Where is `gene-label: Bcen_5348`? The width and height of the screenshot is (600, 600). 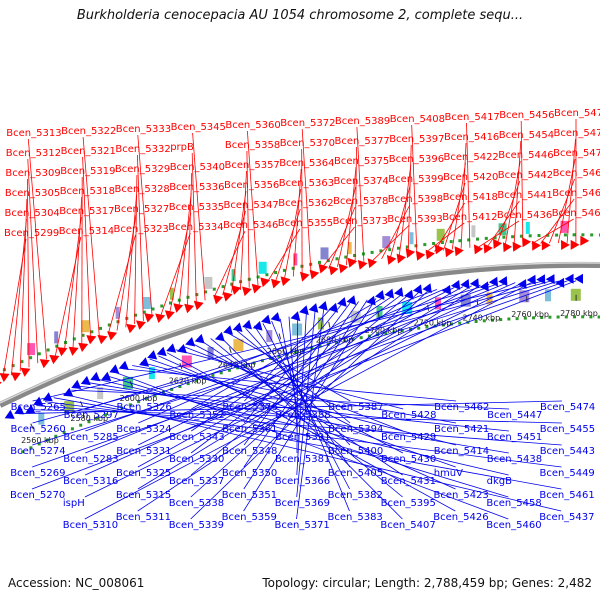 gene-label: Bcen_5348 is located at coordinates (249, 451).